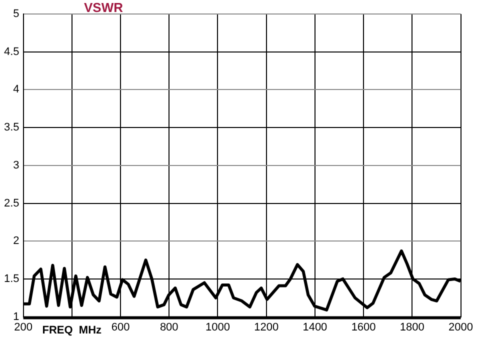 This screenshot has height=338, width=477. I want to click on y-tick-label: 5, so click(16, 14).